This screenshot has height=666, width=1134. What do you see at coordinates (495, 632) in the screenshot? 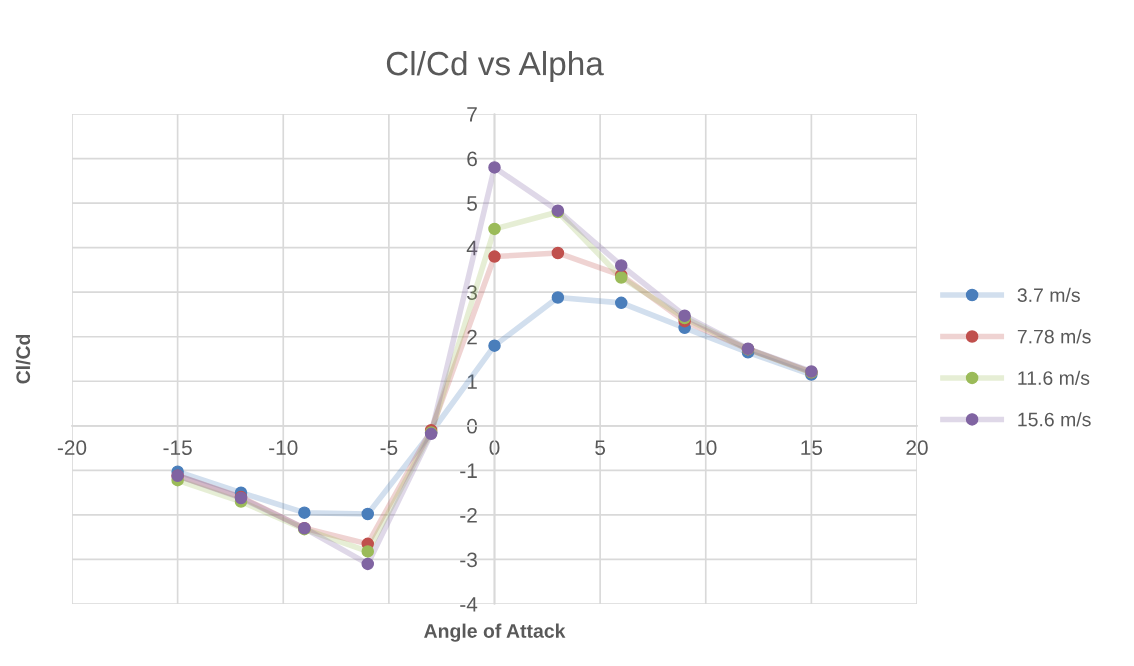
I see `x-axis-title: Angle of Attack` at bounding box center [495, 632].